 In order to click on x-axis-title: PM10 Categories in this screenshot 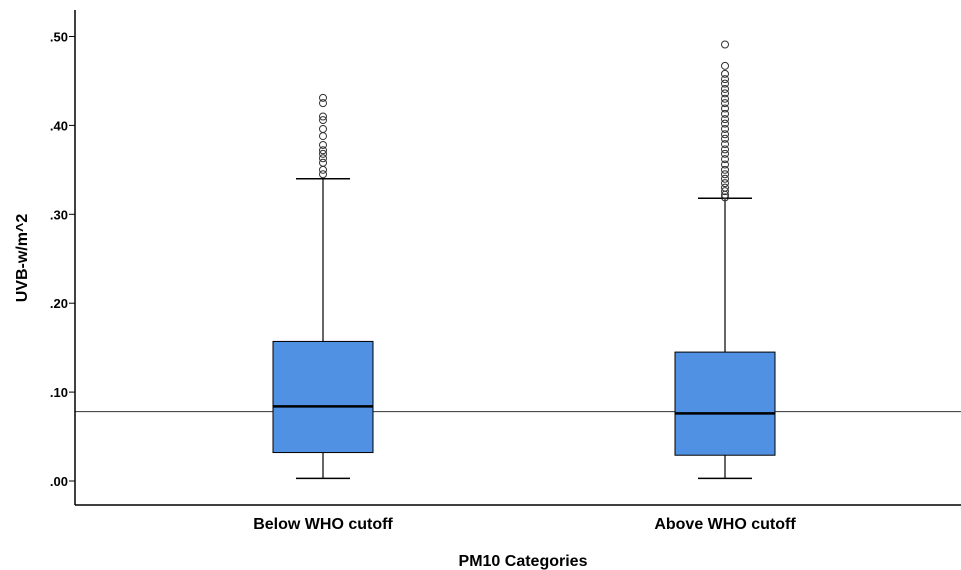, I will do `click(523, 561)`.